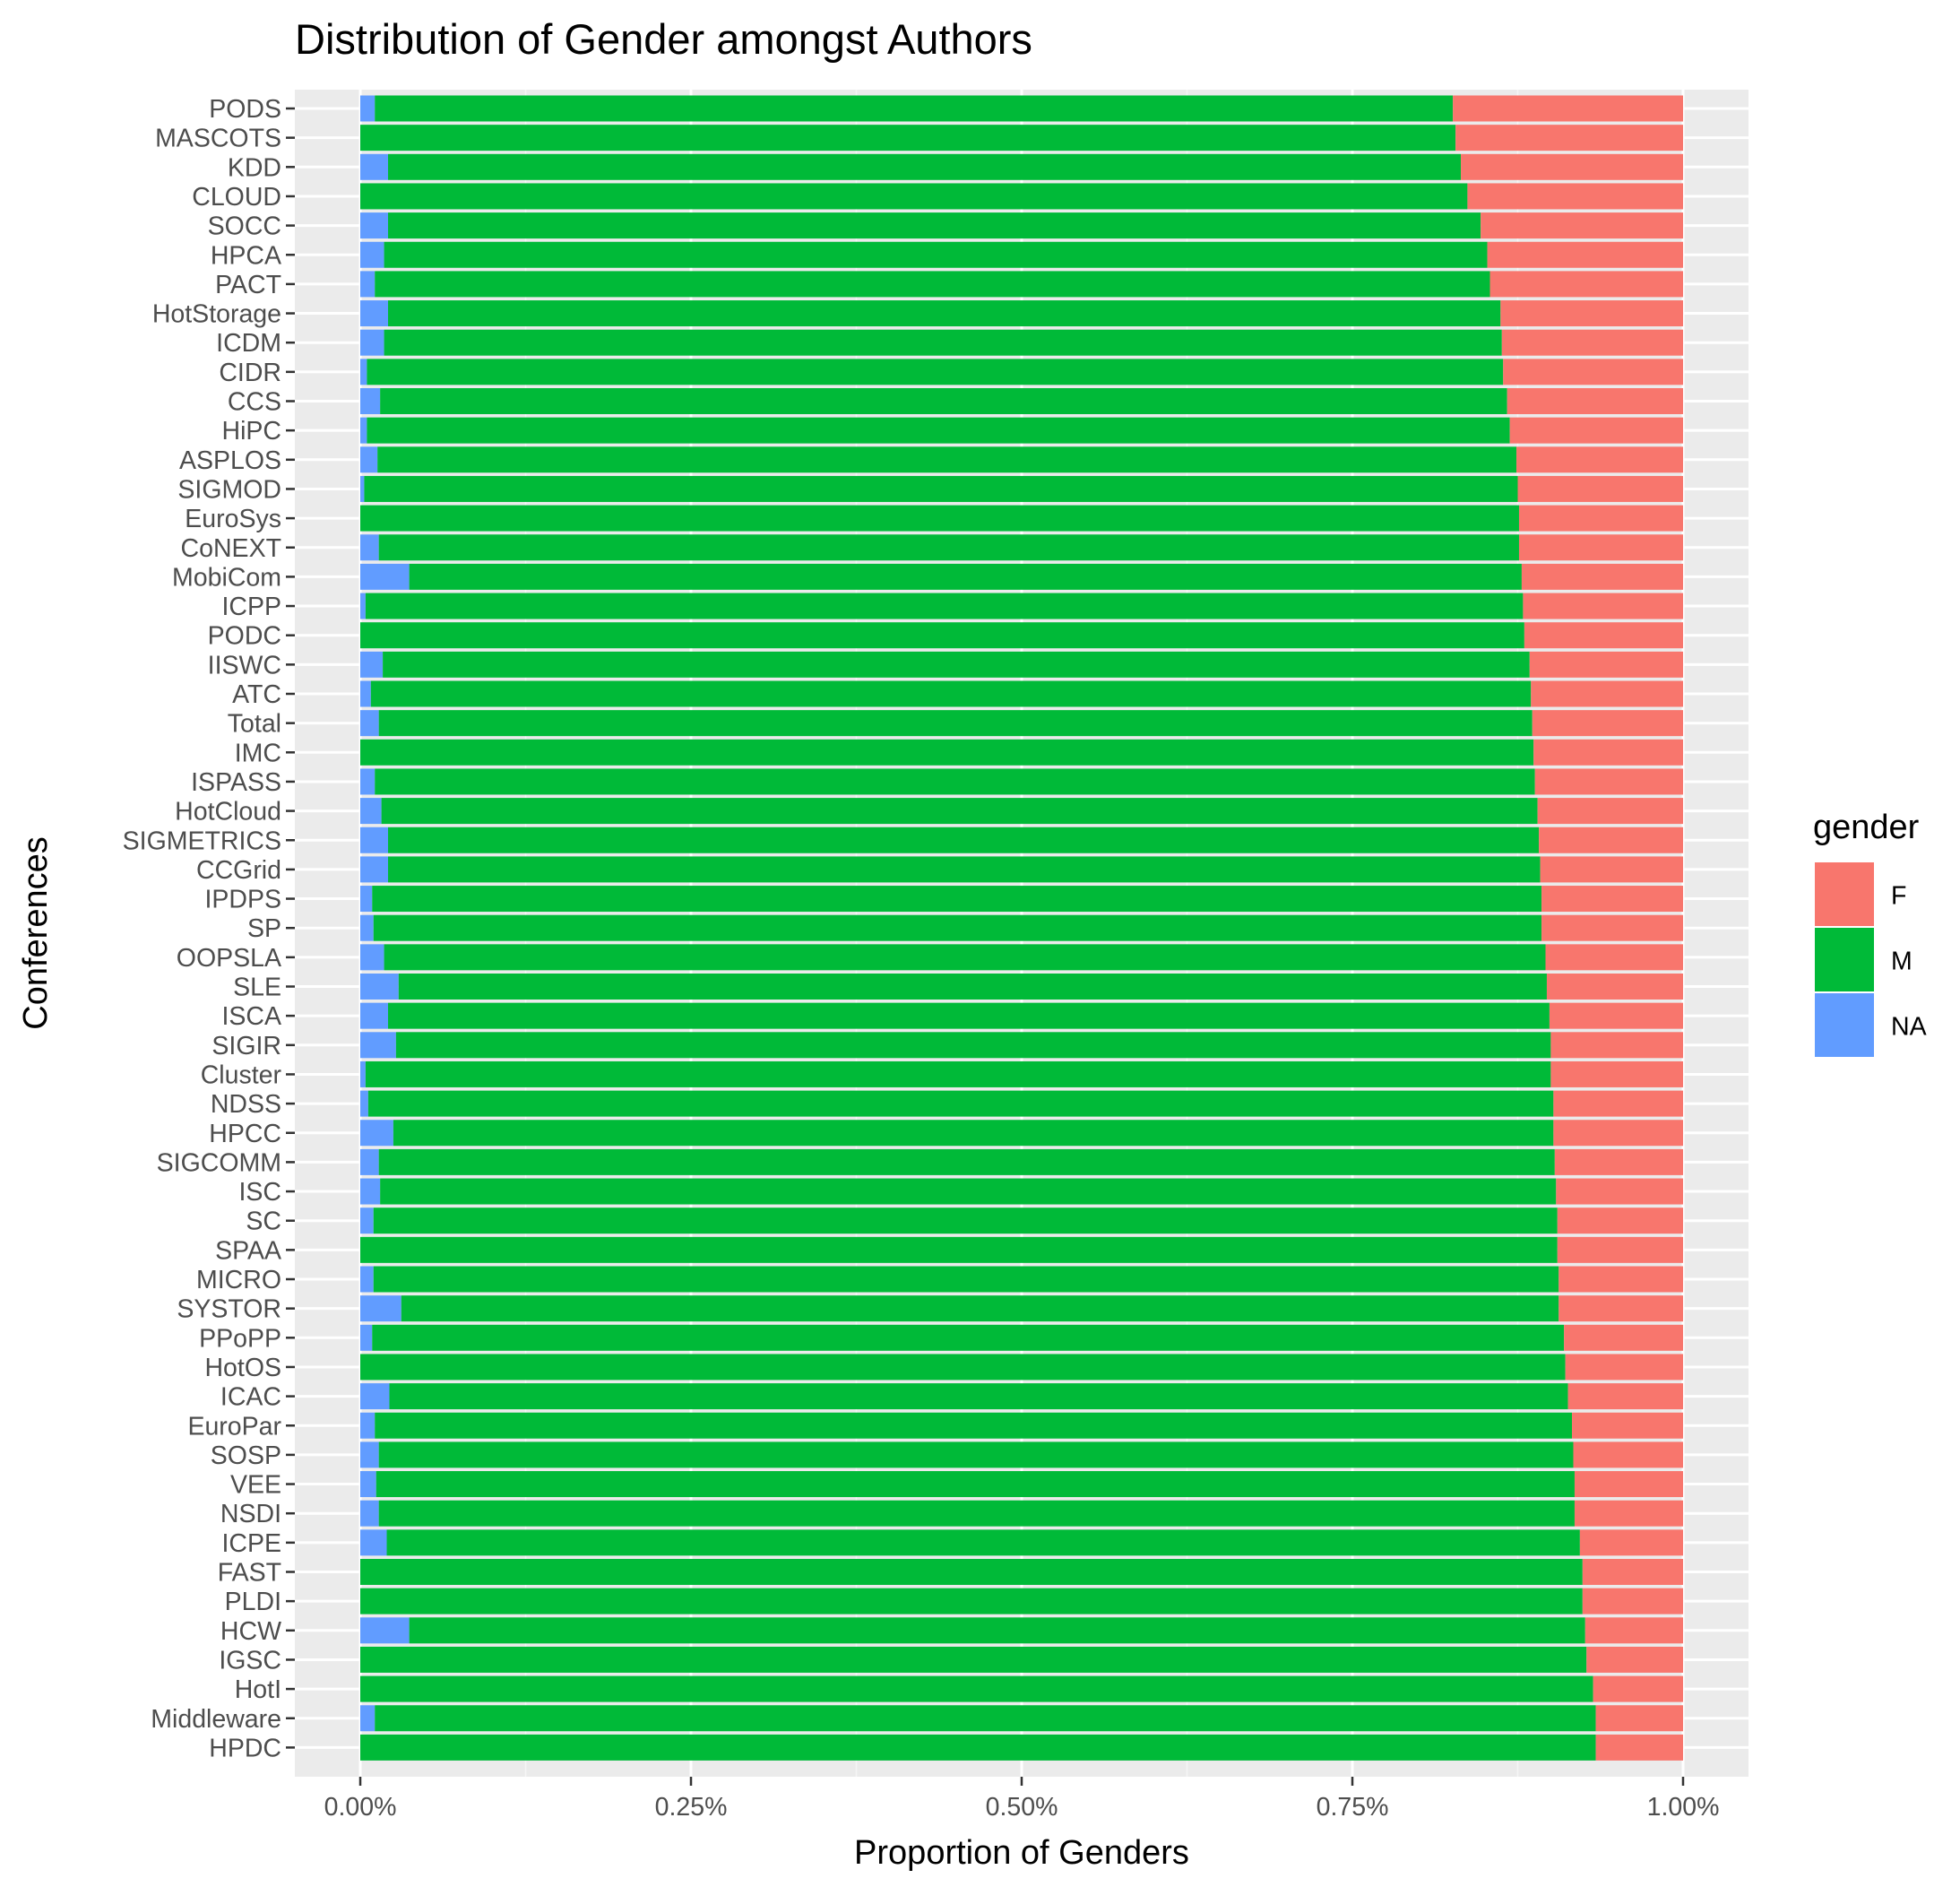  I want to click on y-tick-label: HiPC, so click(251, 431).